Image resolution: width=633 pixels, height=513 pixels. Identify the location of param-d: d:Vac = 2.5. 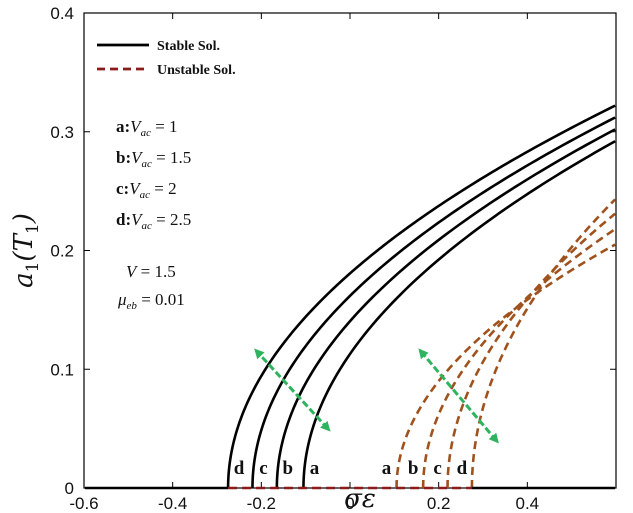
(153, 221).